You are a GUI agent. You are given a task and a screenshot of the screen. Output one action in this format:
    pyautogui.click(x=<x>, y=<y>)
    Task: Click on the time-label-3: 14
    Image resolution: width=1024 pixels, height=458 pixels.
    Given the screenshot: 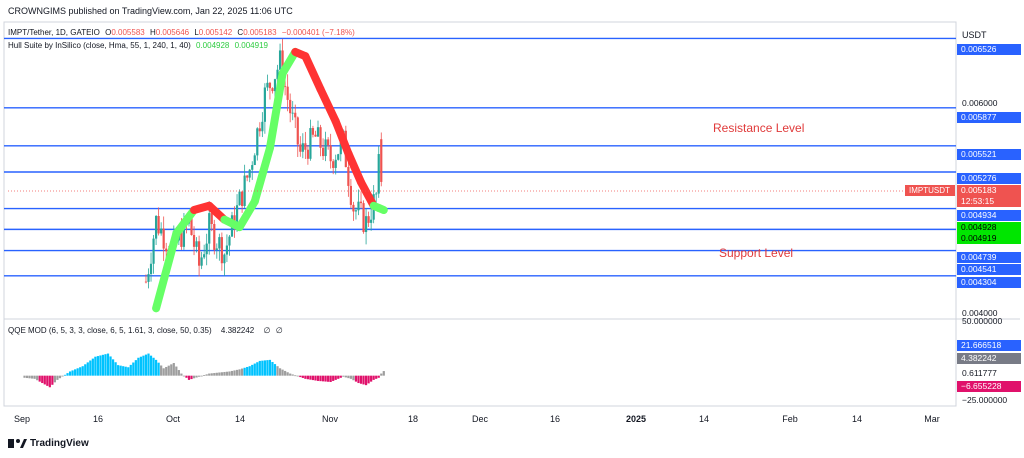 What is the action you would take?
    pyautogui.click(x=240, y=419)
    